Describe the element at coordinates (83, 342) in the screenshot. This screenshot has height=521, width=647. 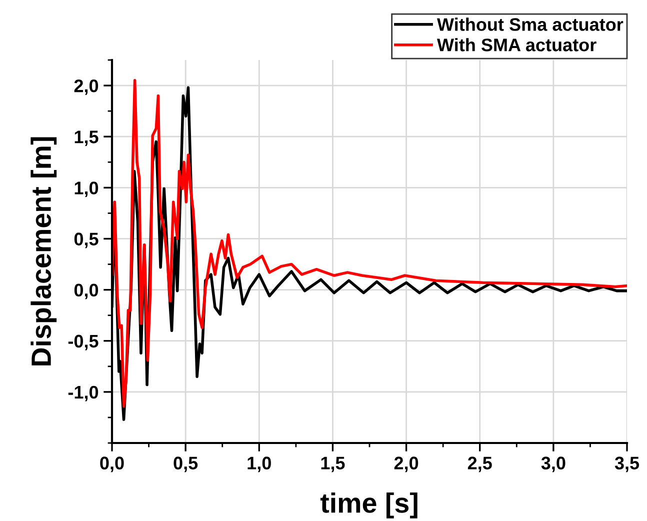
I see `y-tick-label: -0,5` at that location.